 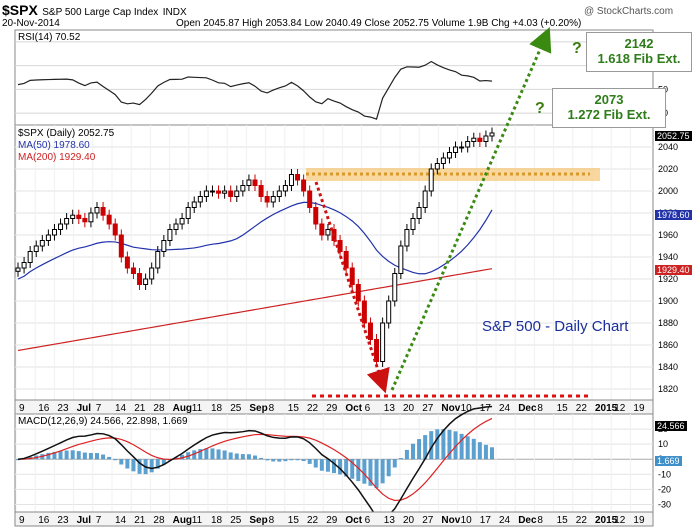 I want to click on fib-1272-box: 2073 1.272 Fib Ext., so click(x=609, y=108).